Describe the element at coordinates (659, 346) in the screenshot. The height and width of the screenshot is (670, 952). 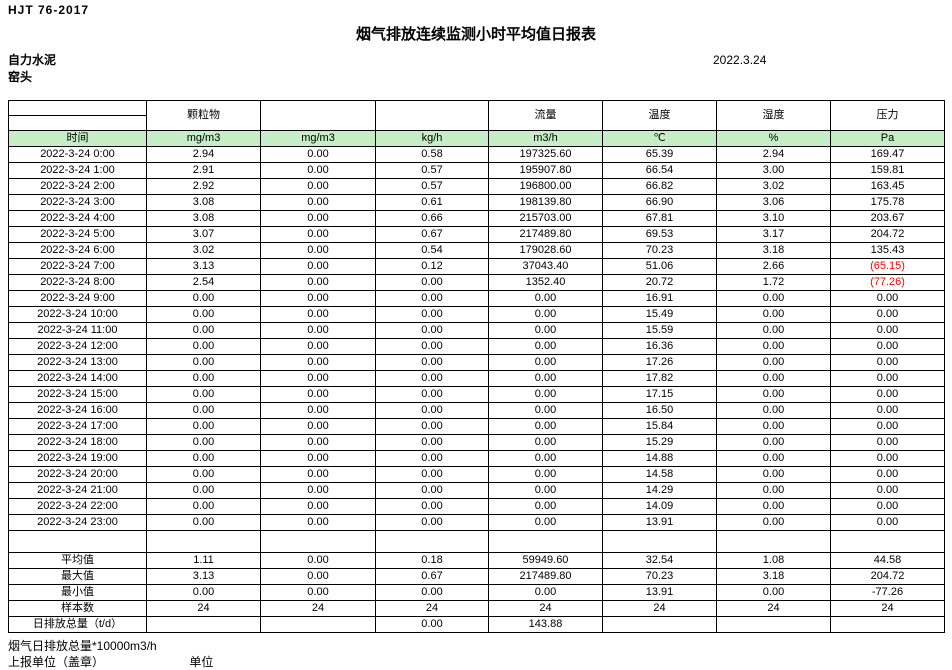
I see `value-cell: 16.36` at that location.